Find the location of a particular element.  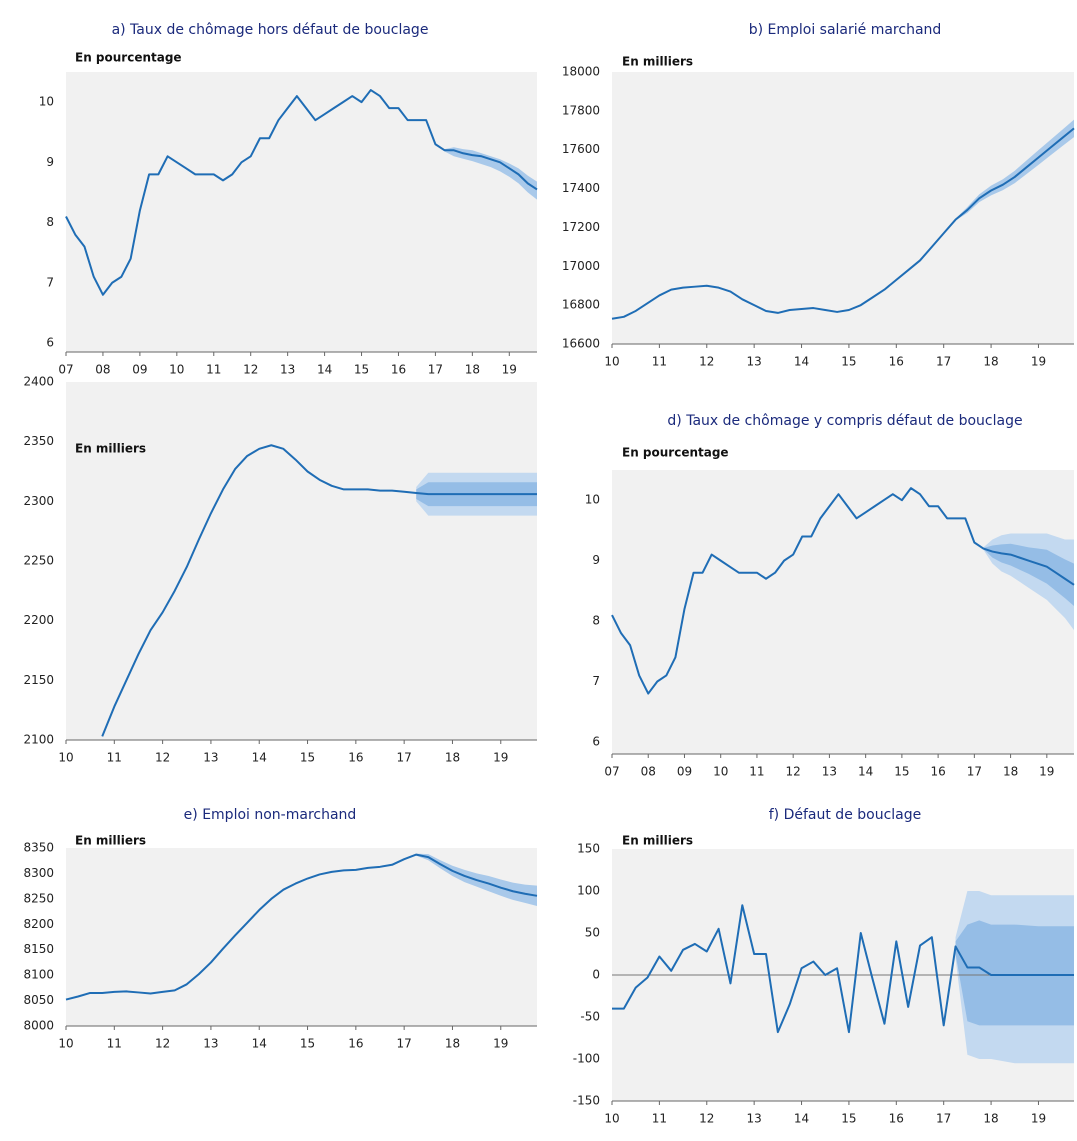

y-tick-label: 150 is located at coordinates (588, 849).